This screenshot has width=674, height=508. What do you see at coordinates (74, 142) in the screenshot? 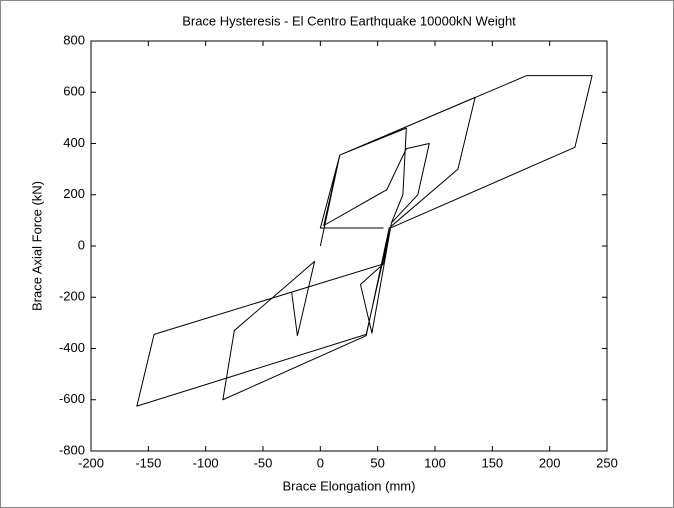
I see `y-tick-label: 400` at bounding box center [74, 142].